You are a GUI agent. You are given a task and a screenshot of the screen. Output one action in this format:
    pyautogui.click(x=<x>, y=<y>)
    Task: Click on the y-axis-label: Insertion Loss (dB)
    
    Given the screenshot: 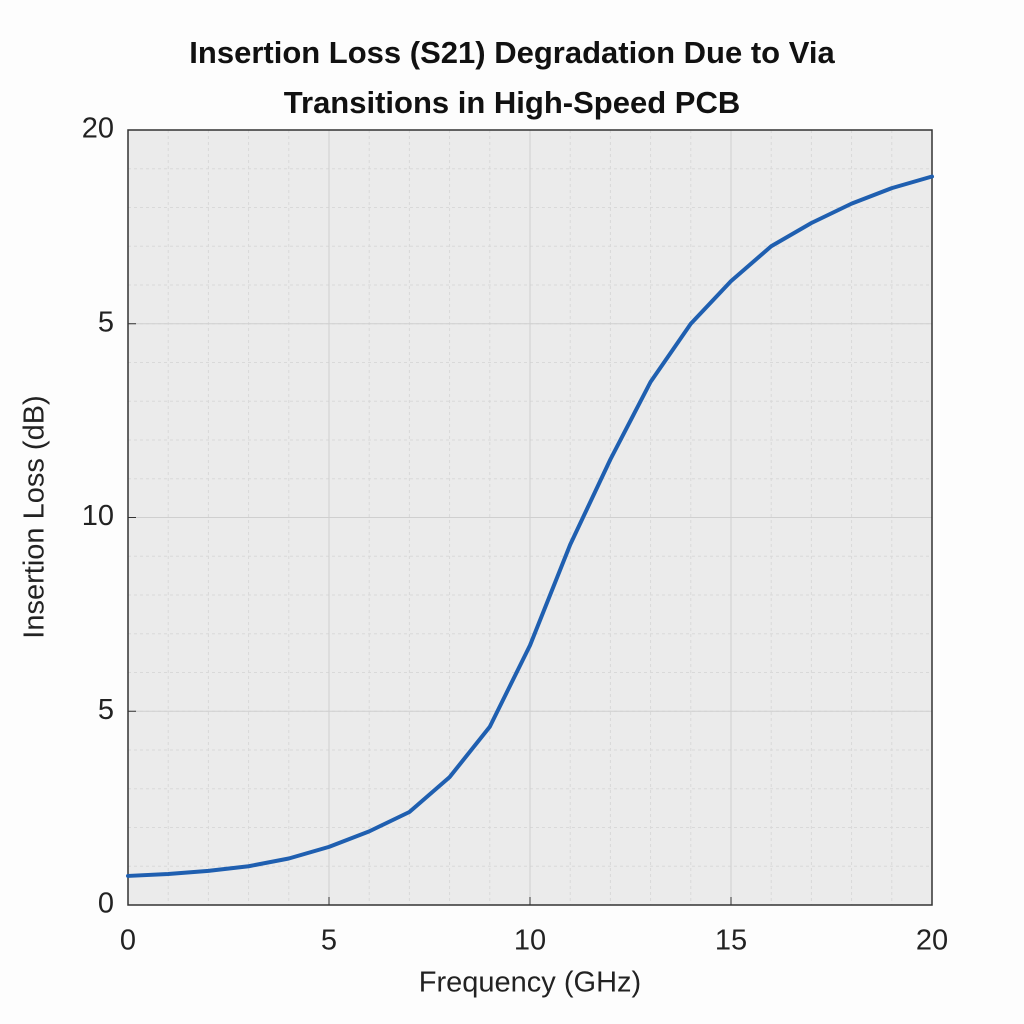 What is the action you would take?
    pyautogui.click(x=35, y=516)
    